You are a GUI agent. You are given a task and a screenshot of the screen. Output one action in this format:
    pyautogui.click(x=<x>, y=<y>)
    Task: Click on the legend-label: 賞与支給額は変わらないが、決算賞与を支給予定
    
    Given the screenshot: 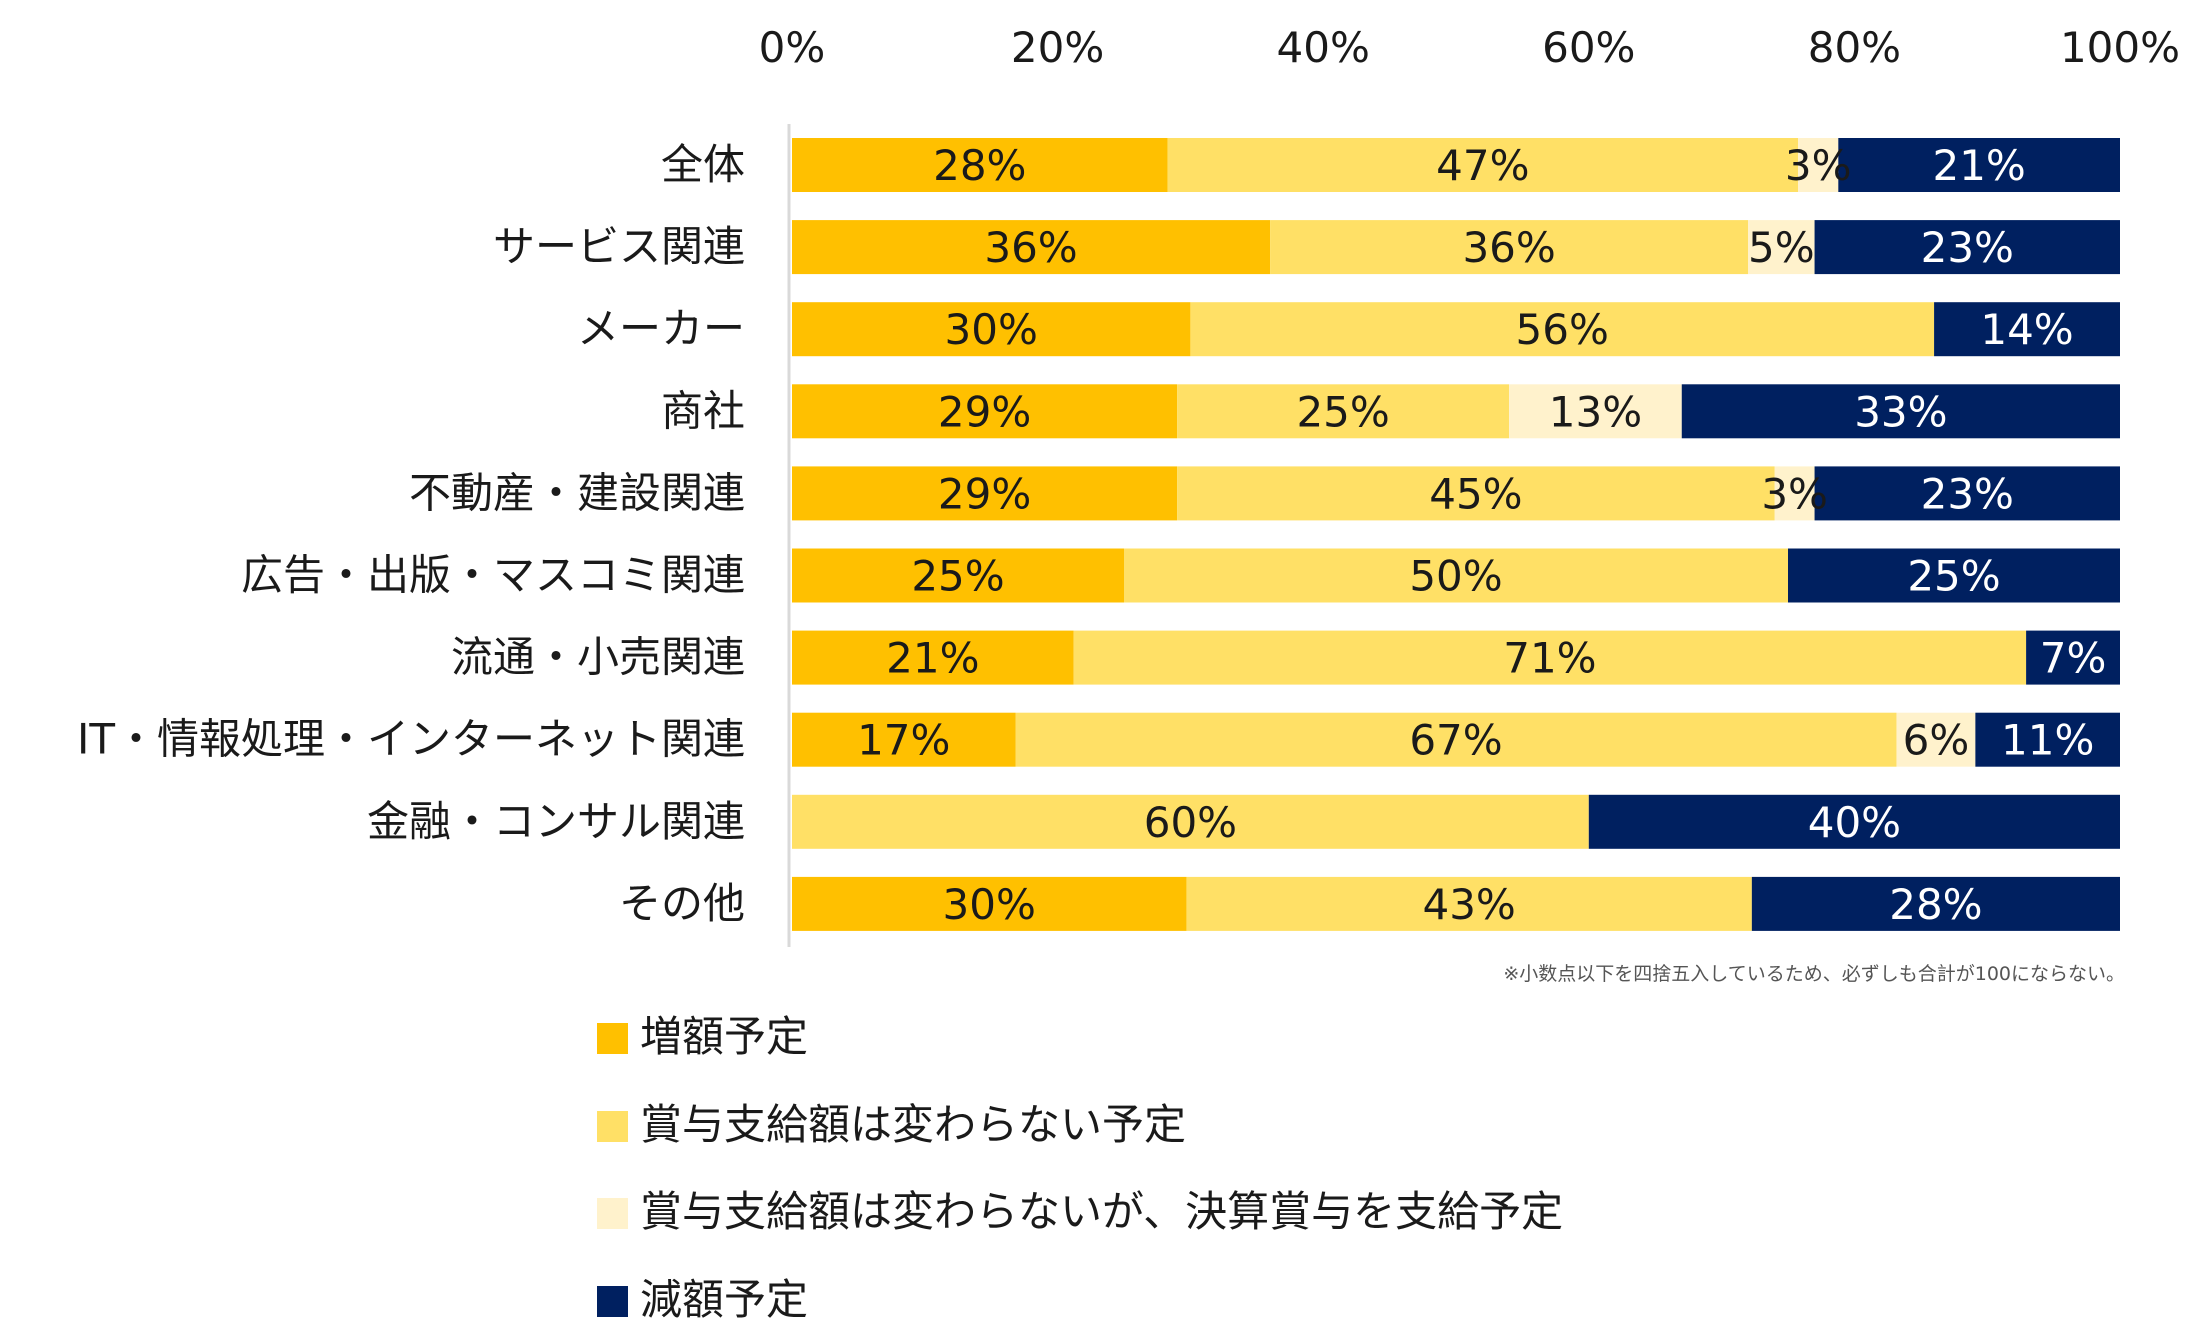 What is the action you would take?
    pyautogui.click(x=1102, y=1212)
    